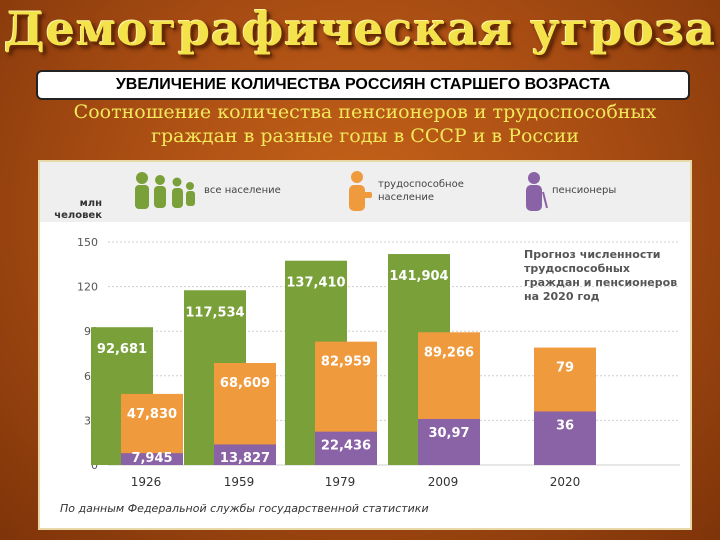 The width and height of the screenshot is (720, 540). Describe the element at coordinates (406, 197) in the screenshot. I see `legend-label-working-line2: население` at that location.